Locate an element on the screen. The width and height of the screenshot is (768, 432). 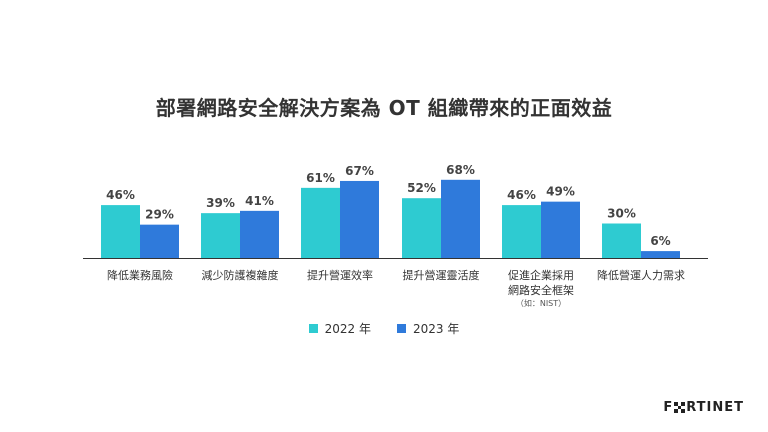
x-tick-label: 減少防護複雜度 is located at coordinates (240, 275).